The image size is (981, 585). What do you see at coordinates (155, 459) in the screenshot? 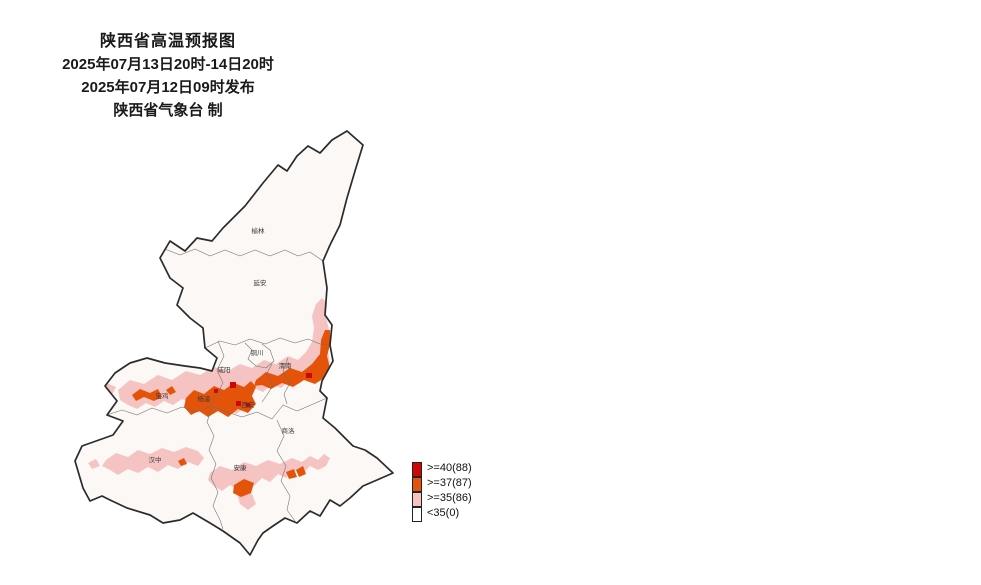
I see `city-label-hanzhong: 汉中` at bounding box center [155, 459].